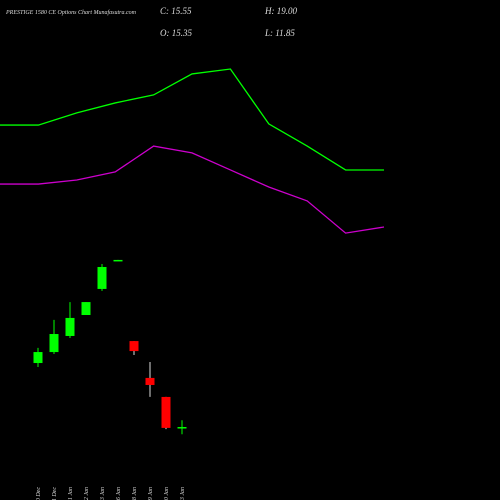  I want to click on x-tick-label: 10 Jan, so click(167, 493).